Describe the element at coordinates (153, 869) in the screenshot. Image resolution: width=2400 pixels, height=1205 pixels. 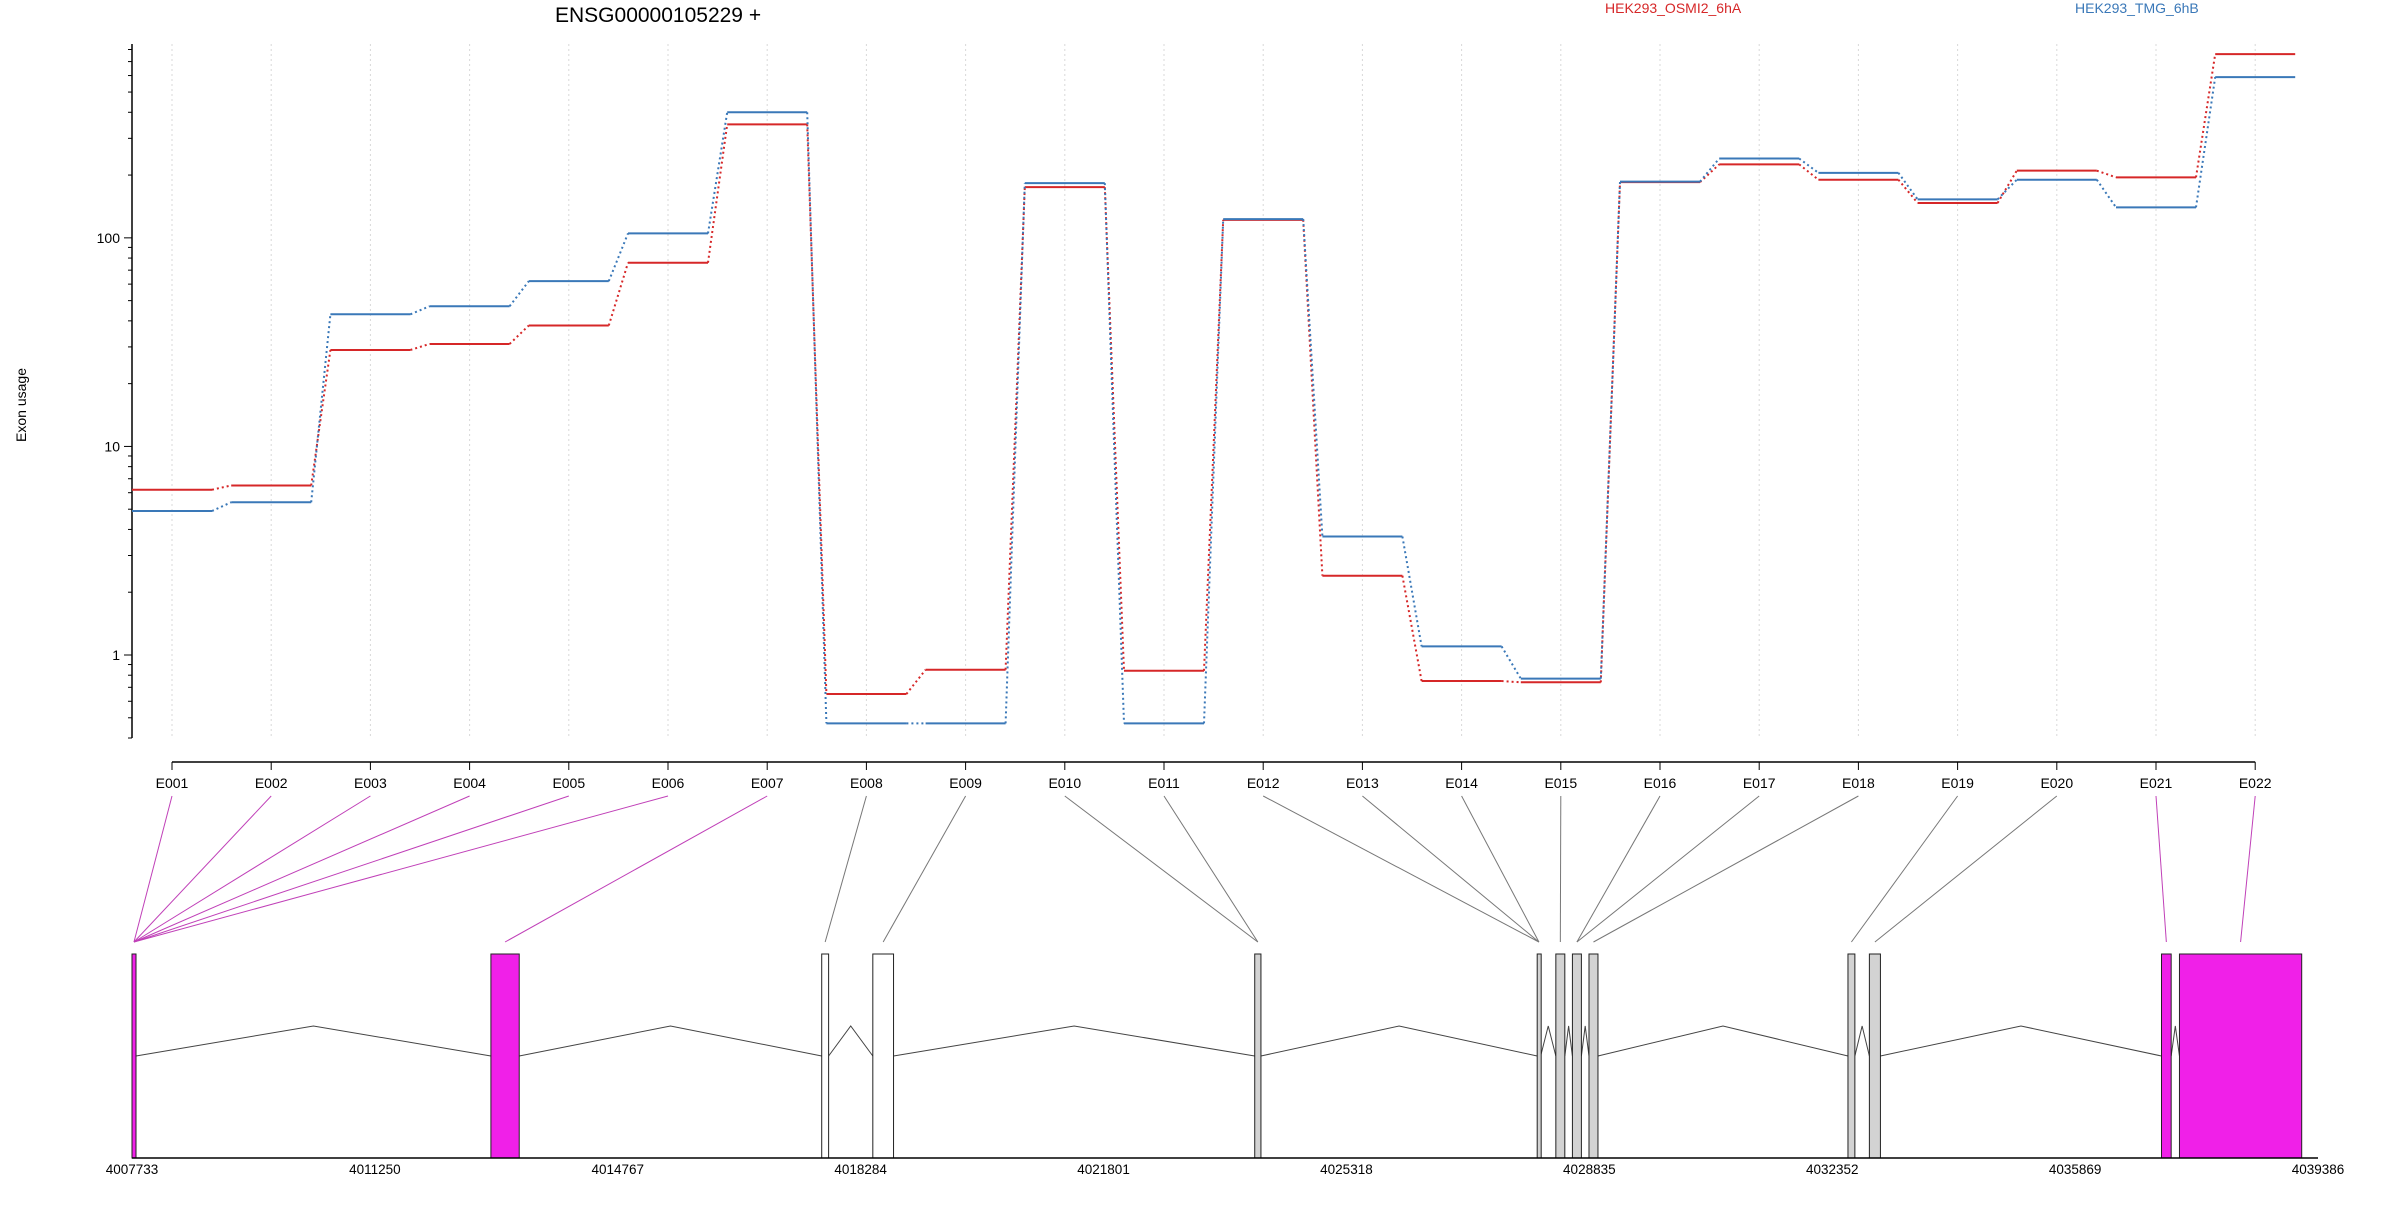
I see `connector-e001` at that location.